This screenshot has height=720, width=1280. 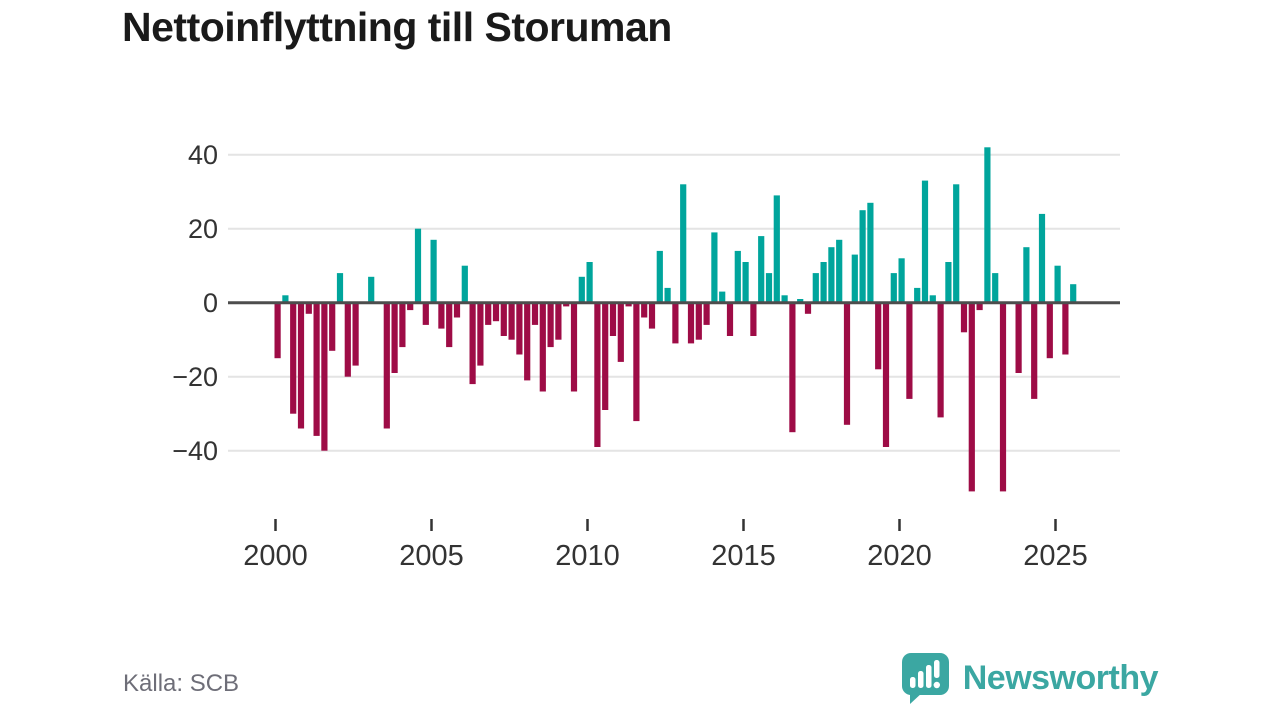 I want to click on svg-text: −20, so click(x=195, y=377).